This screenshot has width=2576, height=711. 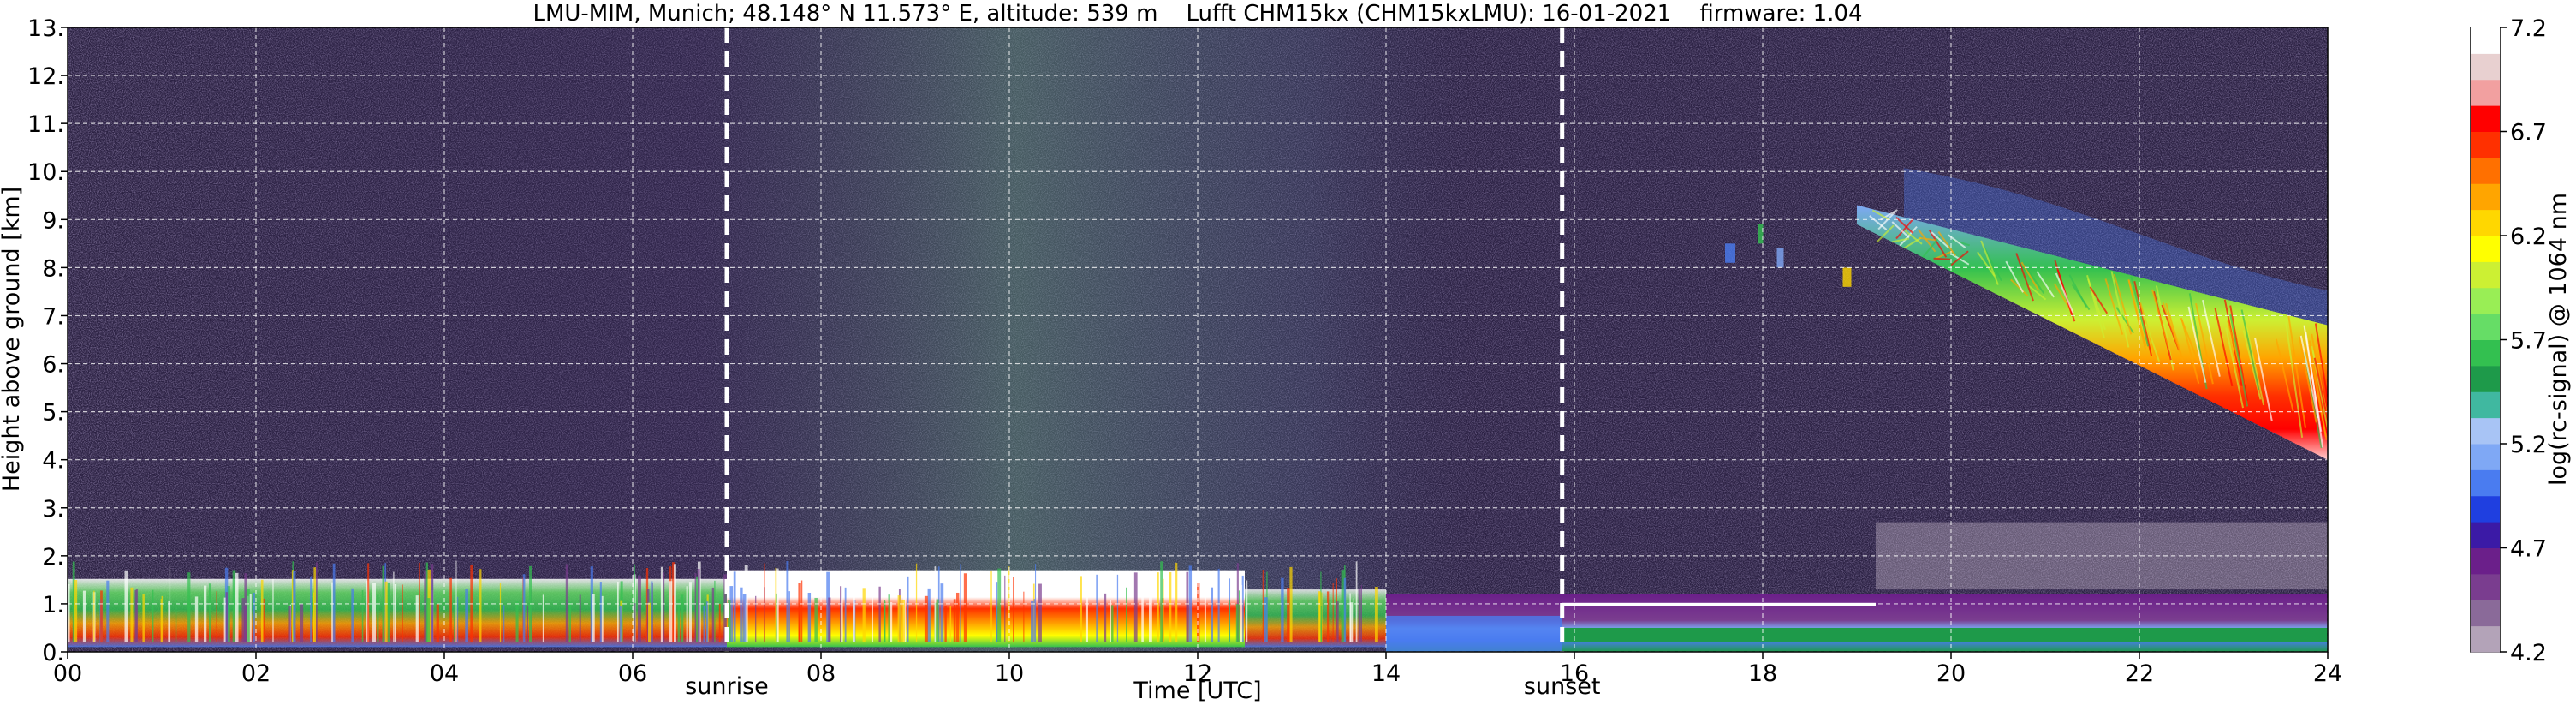 What do you see at coordinates (53, 605) in the screenshot?
I see `y-tick-label: 1.` at bounding box center [53, 605].